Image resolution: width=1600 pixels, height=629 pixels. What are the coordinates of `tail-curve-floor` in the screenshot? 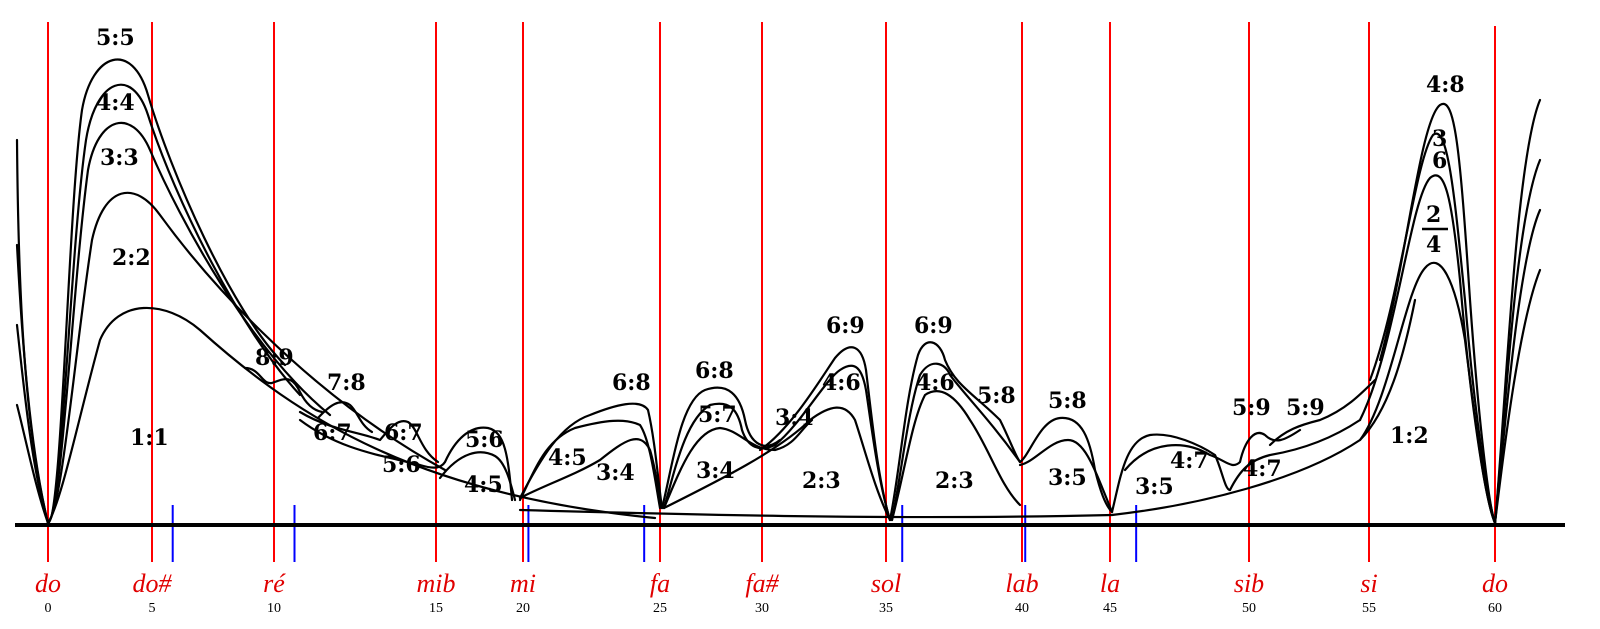 It's located at (816, 513).